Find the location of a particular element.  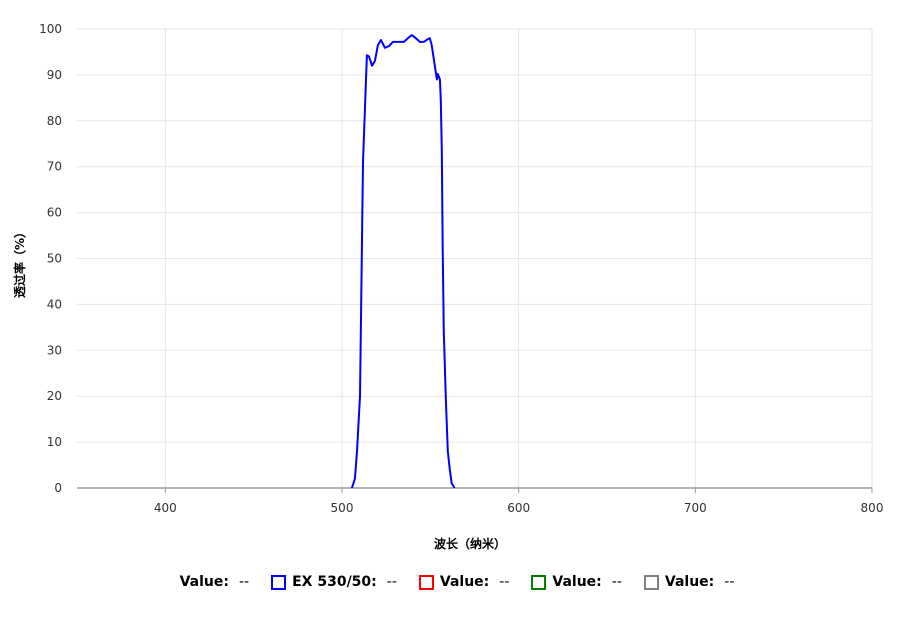

y-tick-label: 90 is located at coordinates (54, 75).